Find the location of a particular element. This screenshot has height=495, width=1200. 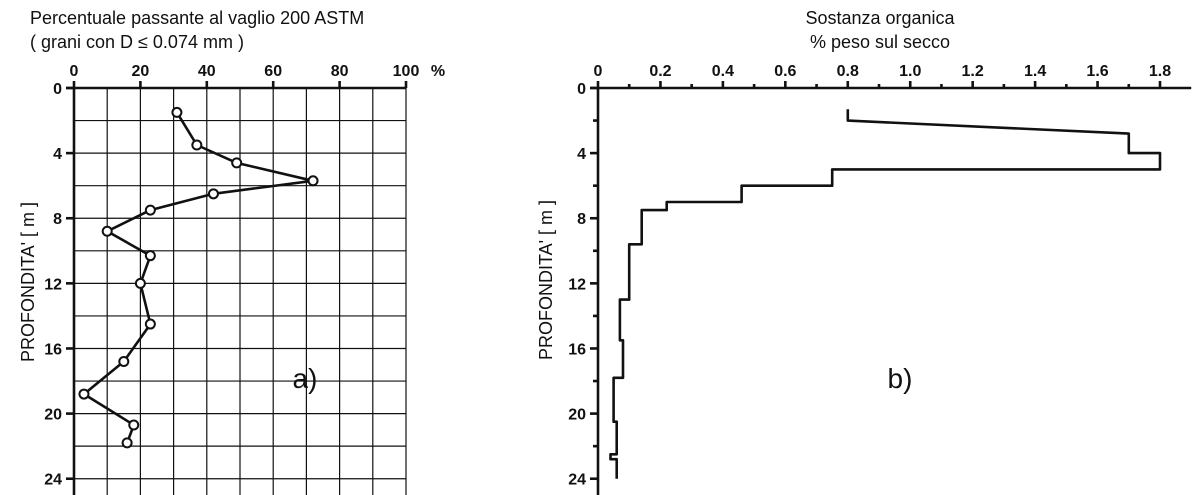

chart-b-x-tick-label: 0.6 is located at coordinates (785, 71).